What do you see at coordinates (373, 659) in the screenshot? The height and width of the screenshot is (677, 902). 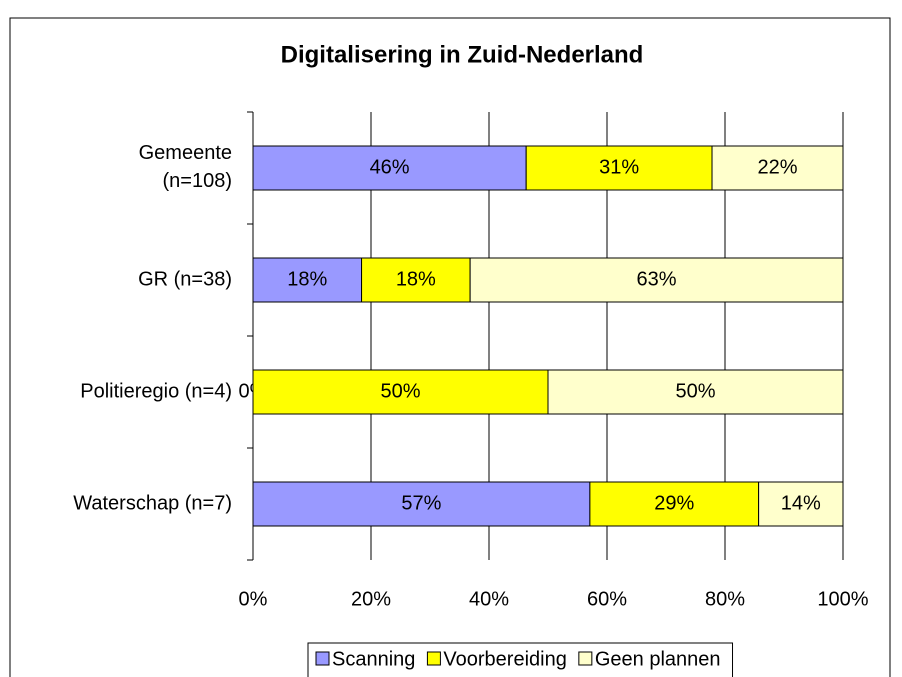 I see `legend-label: Scanning` at bounding box center [373, 659].